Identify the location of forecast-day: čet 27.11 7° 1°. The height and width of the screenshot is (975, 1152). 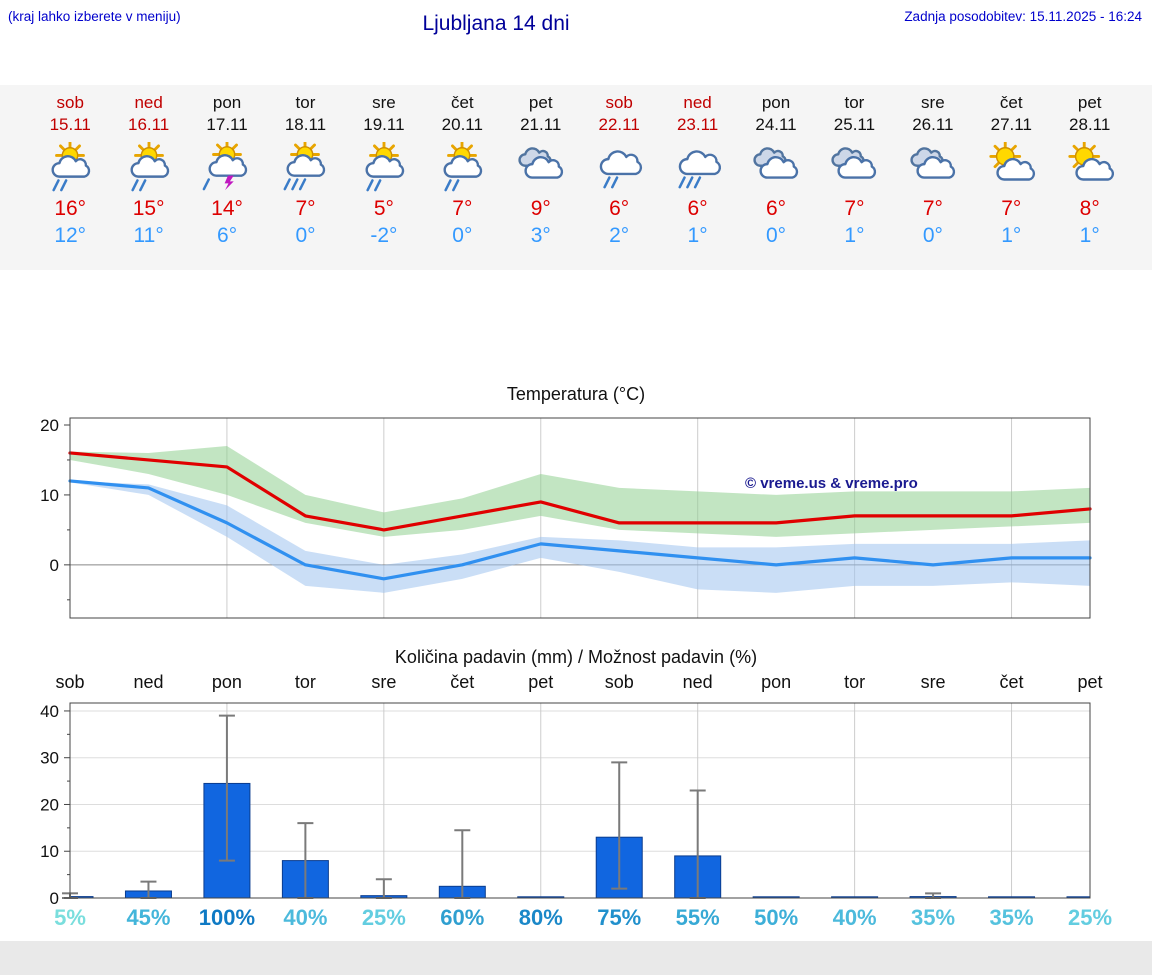
(1011, 181).